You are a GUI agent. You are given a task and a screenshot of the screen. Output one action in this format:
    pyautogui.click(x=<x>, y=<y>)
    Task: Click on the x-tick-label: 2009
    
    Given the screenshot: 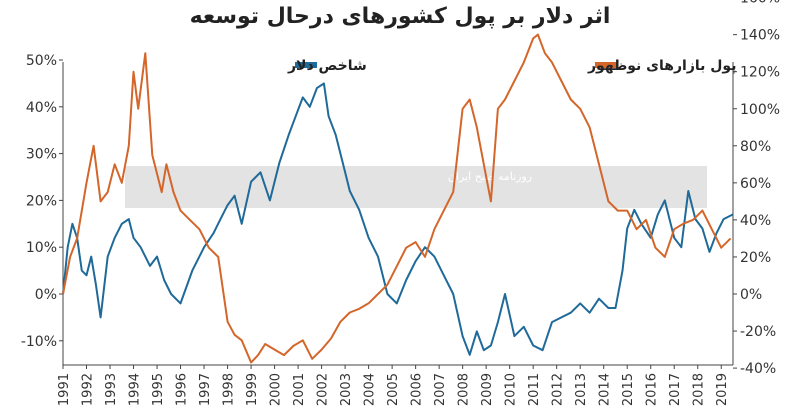 What is the action you would take?
    pyautogui.click(x=487, y=389)
    